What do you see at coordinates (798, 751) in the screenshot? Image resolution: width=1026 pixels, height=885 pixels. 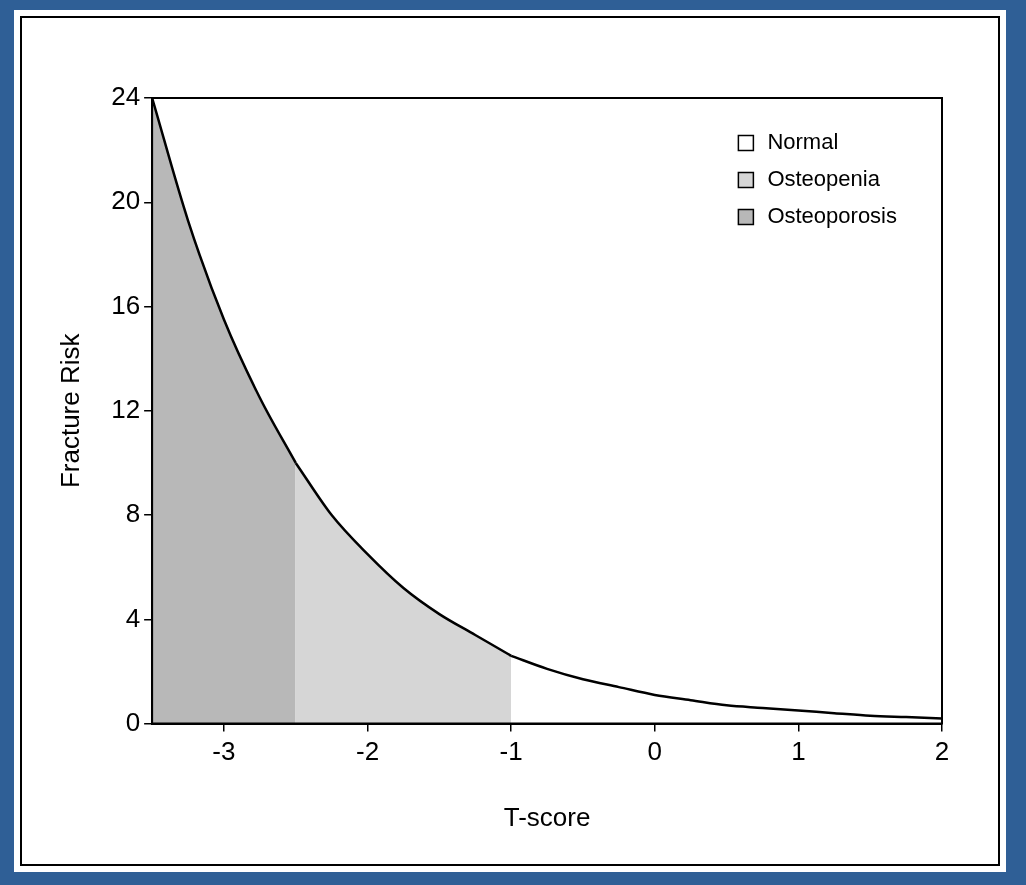 I see `x-tick-label: 1` at bounding box center [798, 751].